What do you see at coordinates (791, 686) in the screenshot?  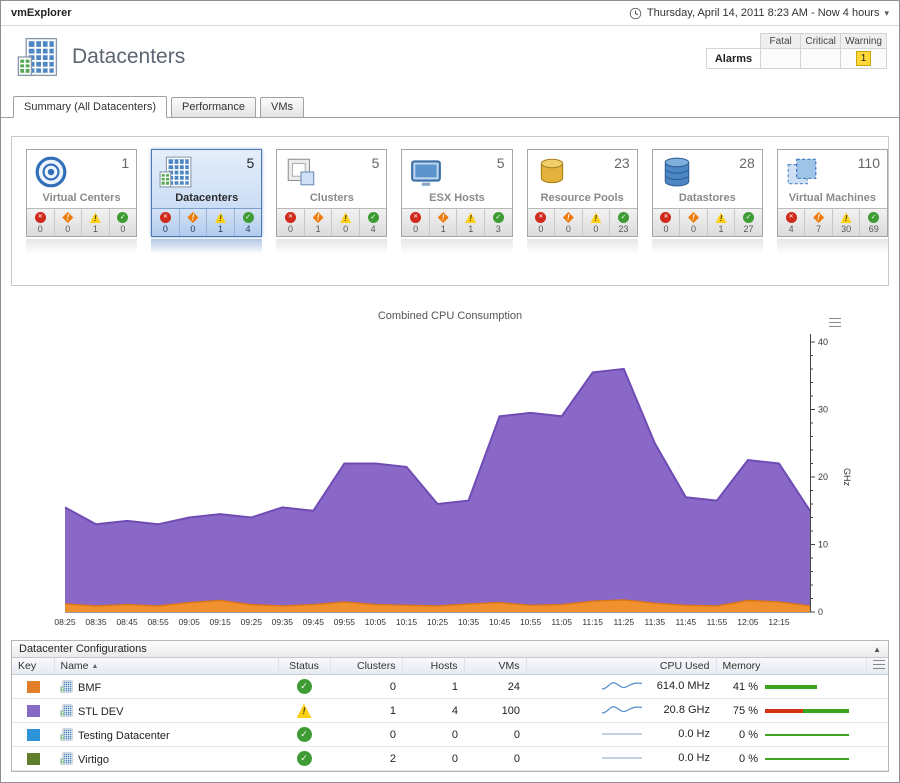 I see `memory-cell: 41 %` at bounding box center [791, 686].